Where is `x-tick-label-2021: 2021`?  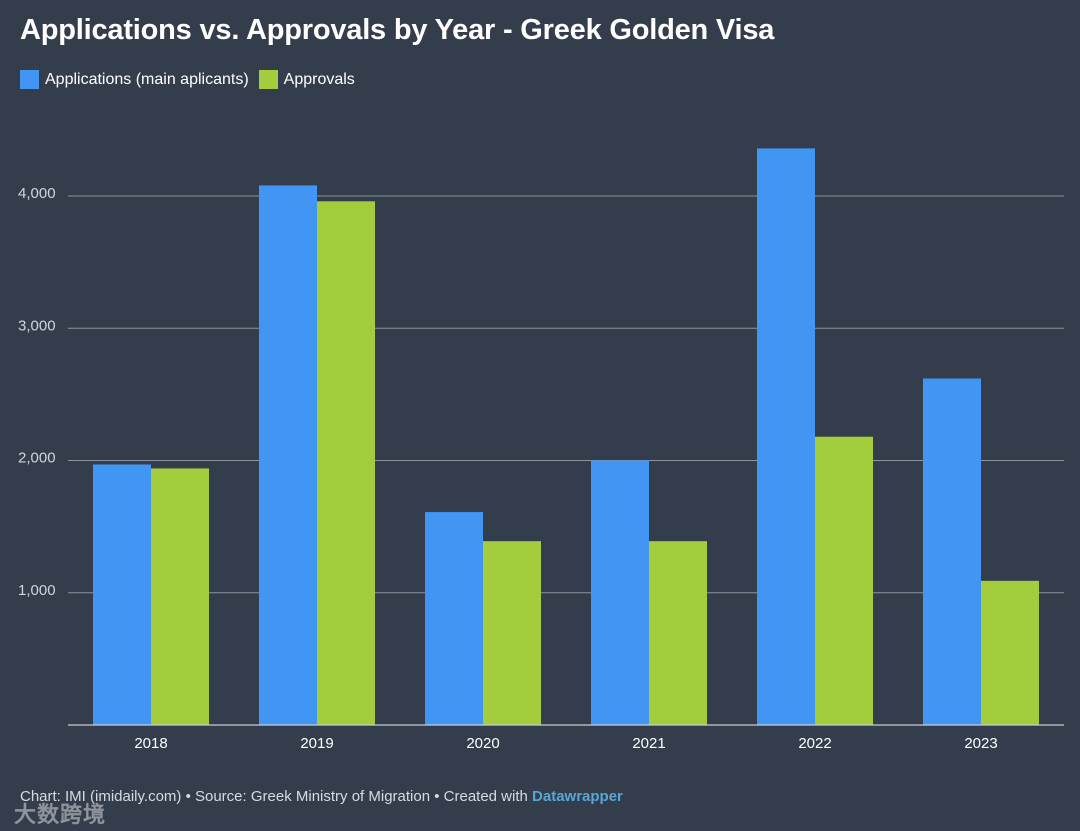
x-tick-label-2021: 2021 is located at coordinates (648, 743).